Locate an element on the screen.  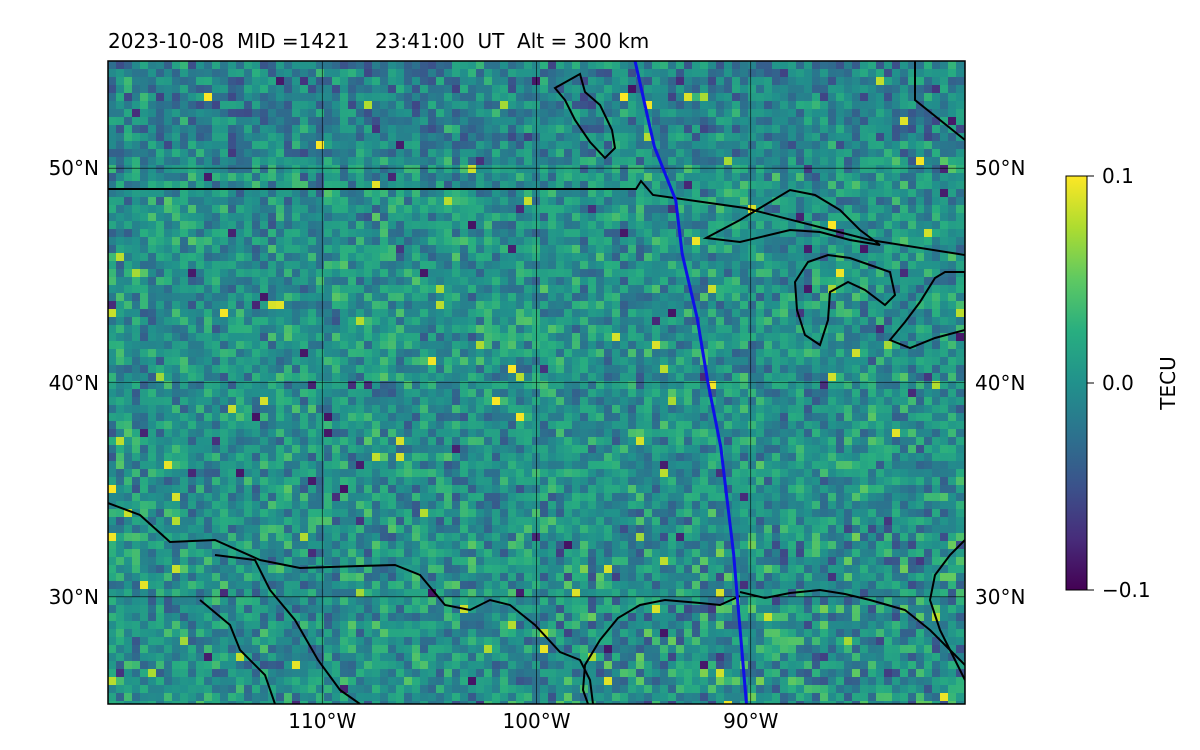
baja-peninsula is located at coordinates (287, 629).